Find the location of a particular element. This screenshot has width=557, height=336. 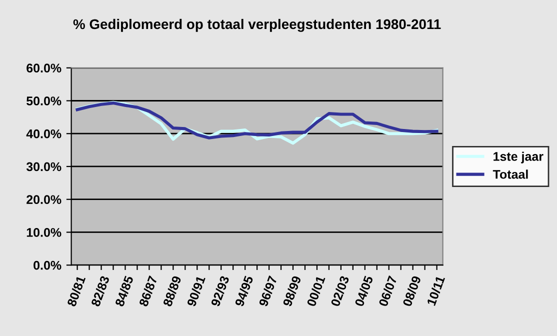

y-tick-label: 50.0% is located at coordinates (44, 101).